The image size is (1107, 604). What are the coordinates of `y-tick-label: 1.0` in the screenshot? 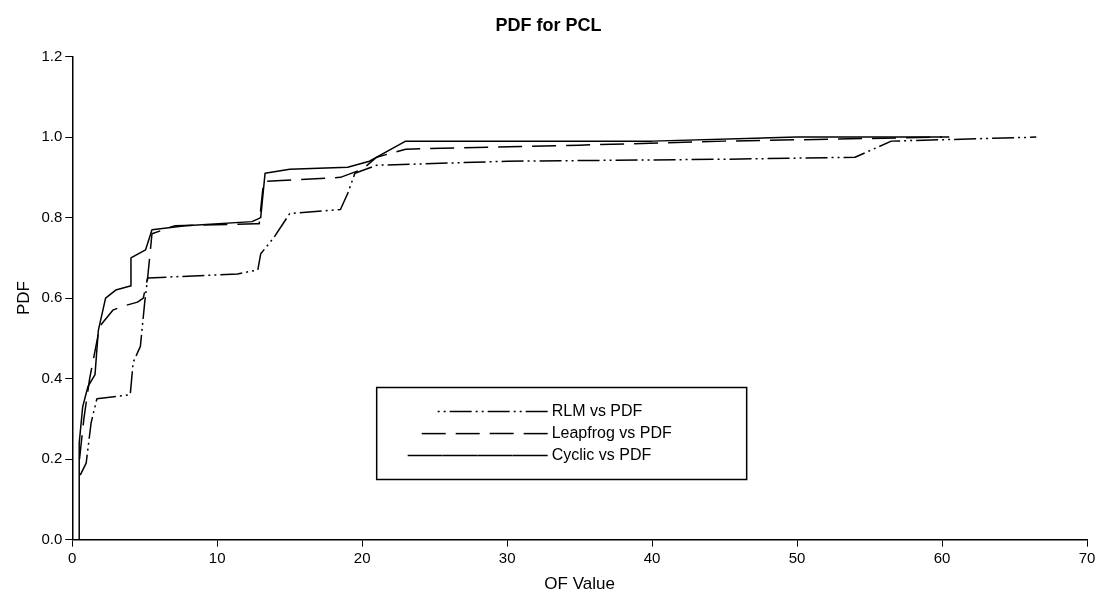 It's located at (52, 136).